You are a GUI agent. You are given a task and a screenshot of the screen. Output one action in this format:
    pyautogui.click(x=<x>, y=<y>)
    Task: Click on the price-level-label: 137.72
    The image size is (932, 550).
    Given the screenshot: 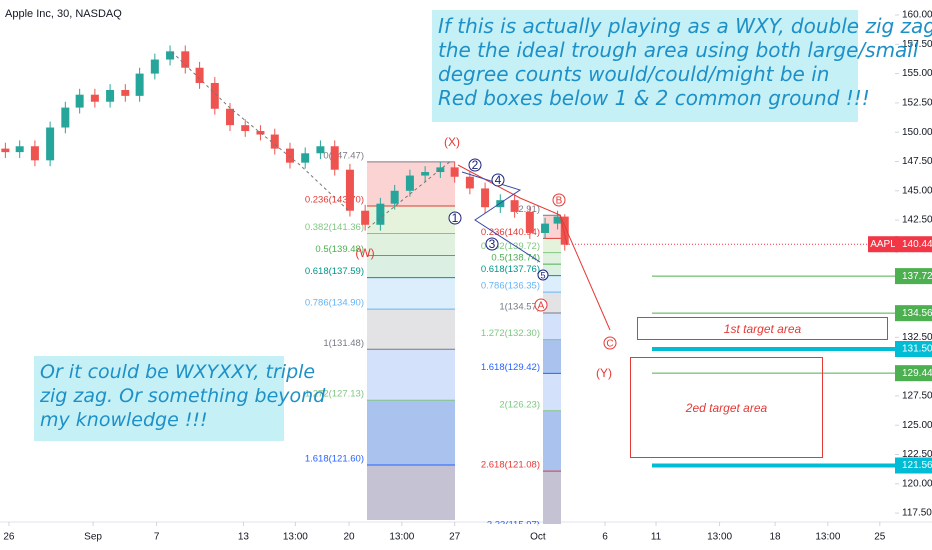 What is the action you would take?
    pyautogui.click(x=917, y=276)
    